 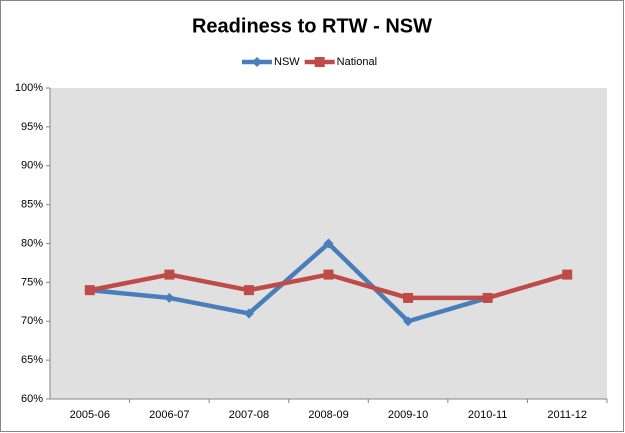 I want to click on y-tick-label: 100%, so click(x=29, y=88).